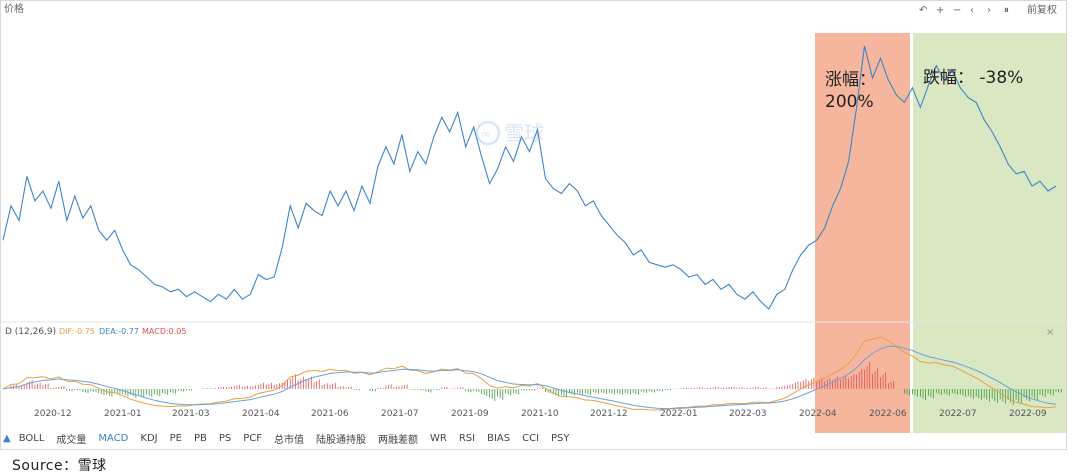  What do you see at coordinates (540, 414) in the screenshot?
I see `x-tick-label: 2021-10` at bounding box center [540, 414].